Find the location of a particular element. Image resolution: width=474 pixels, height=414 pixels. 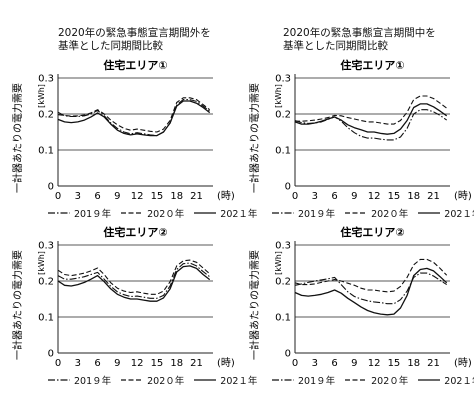

legend-top-right: 201９年 202０年 202１年 is located at coordinates (372, 213).